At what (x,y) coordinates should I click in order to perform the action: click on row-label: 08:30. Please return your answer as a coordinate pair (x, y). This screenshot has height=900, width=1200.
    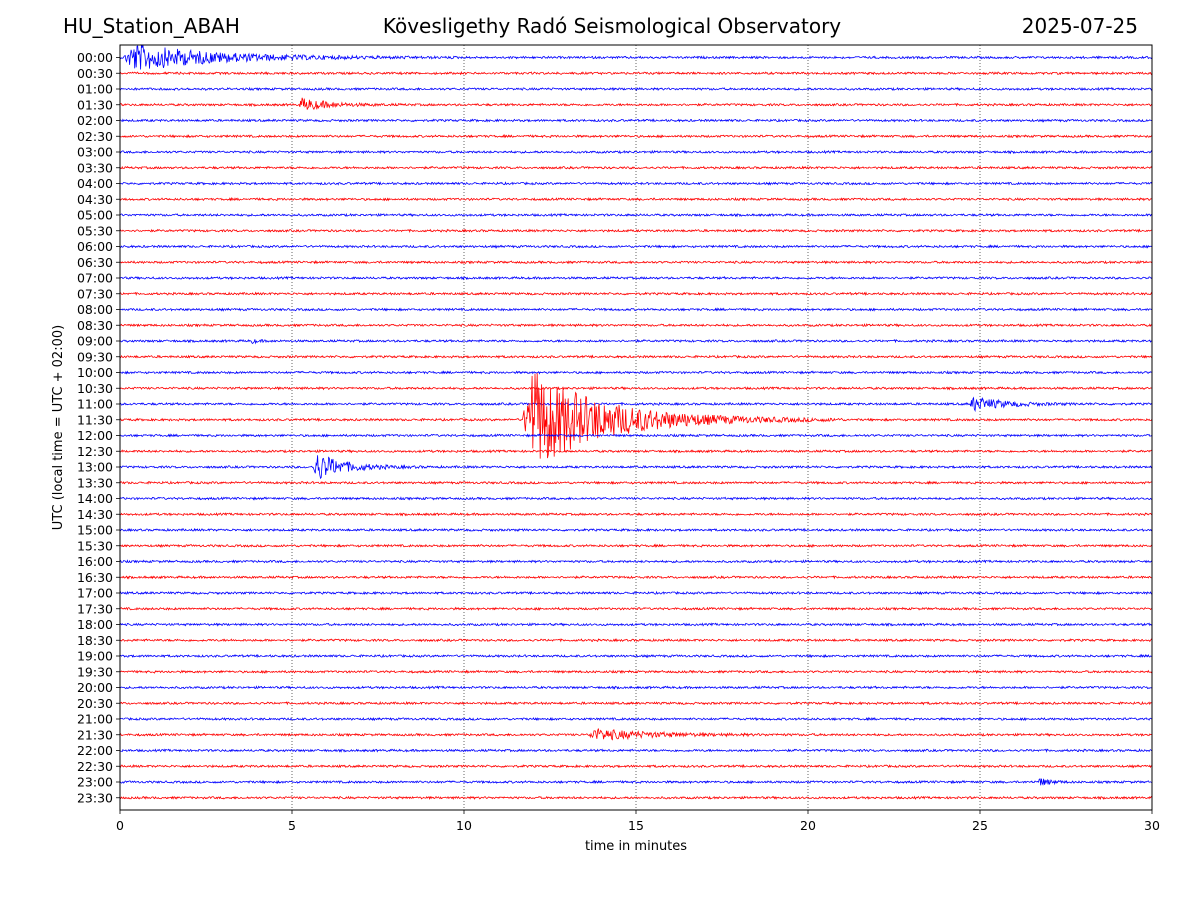
    Looking at the image, I should click on (95, 325).